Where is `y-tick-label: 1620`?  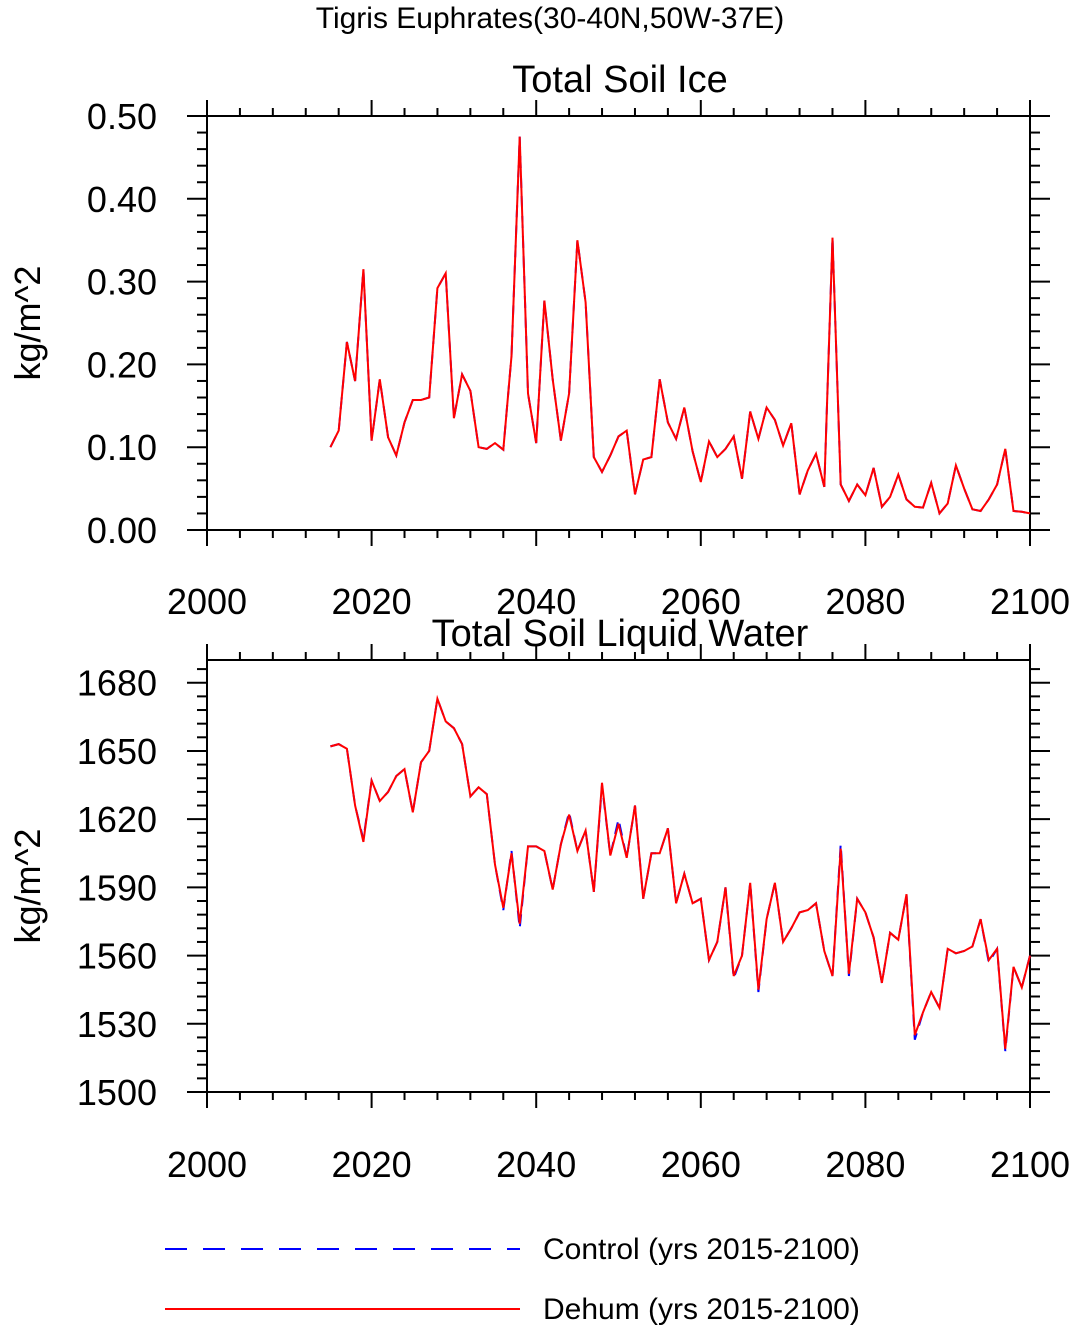
y-tick-label: 1620 is located at coordinates (117, 819).